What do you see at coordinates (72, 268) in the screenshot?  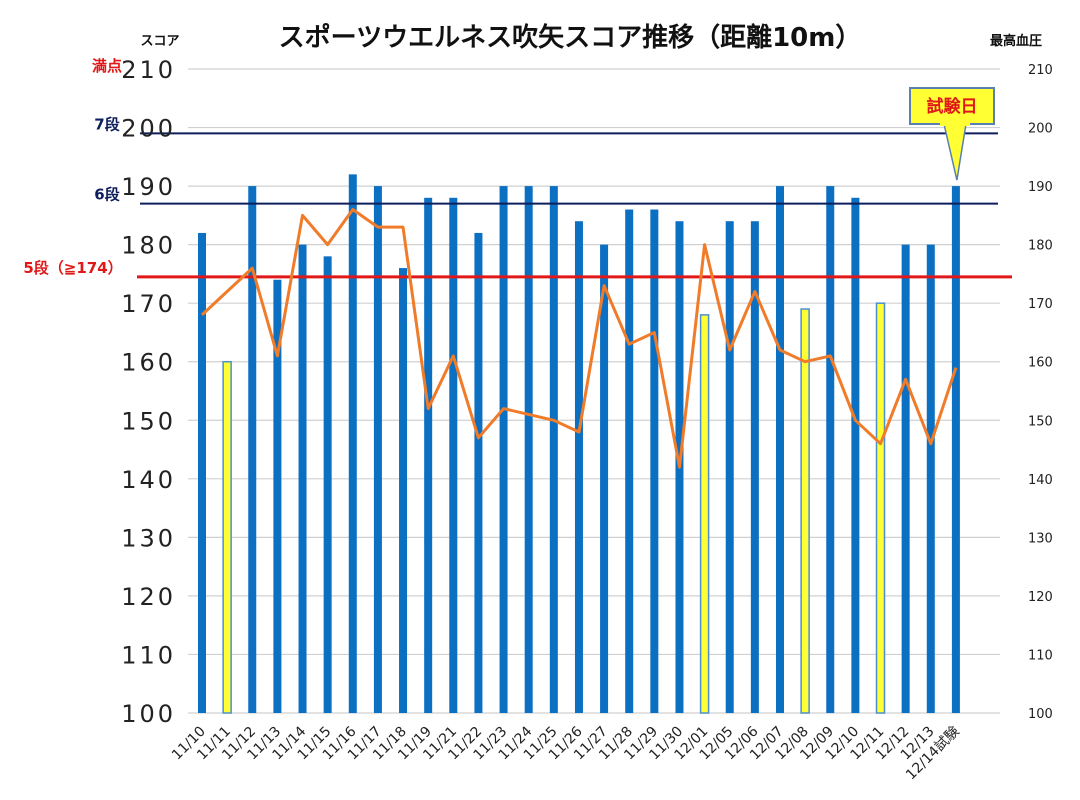 I see `reference-label: 5段（≧174）` at bounding box center [72, 268].